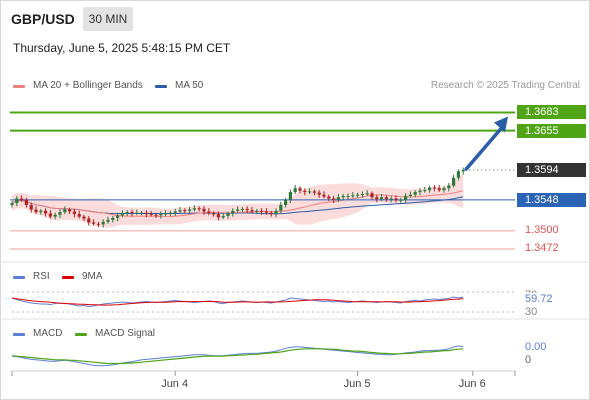 Image resolution: width=590 pixels, height=400 pixels. Describe the element at coordinates (108, 19) in the screenshot. I see `timeframe-button: 30 MIN` at that location.